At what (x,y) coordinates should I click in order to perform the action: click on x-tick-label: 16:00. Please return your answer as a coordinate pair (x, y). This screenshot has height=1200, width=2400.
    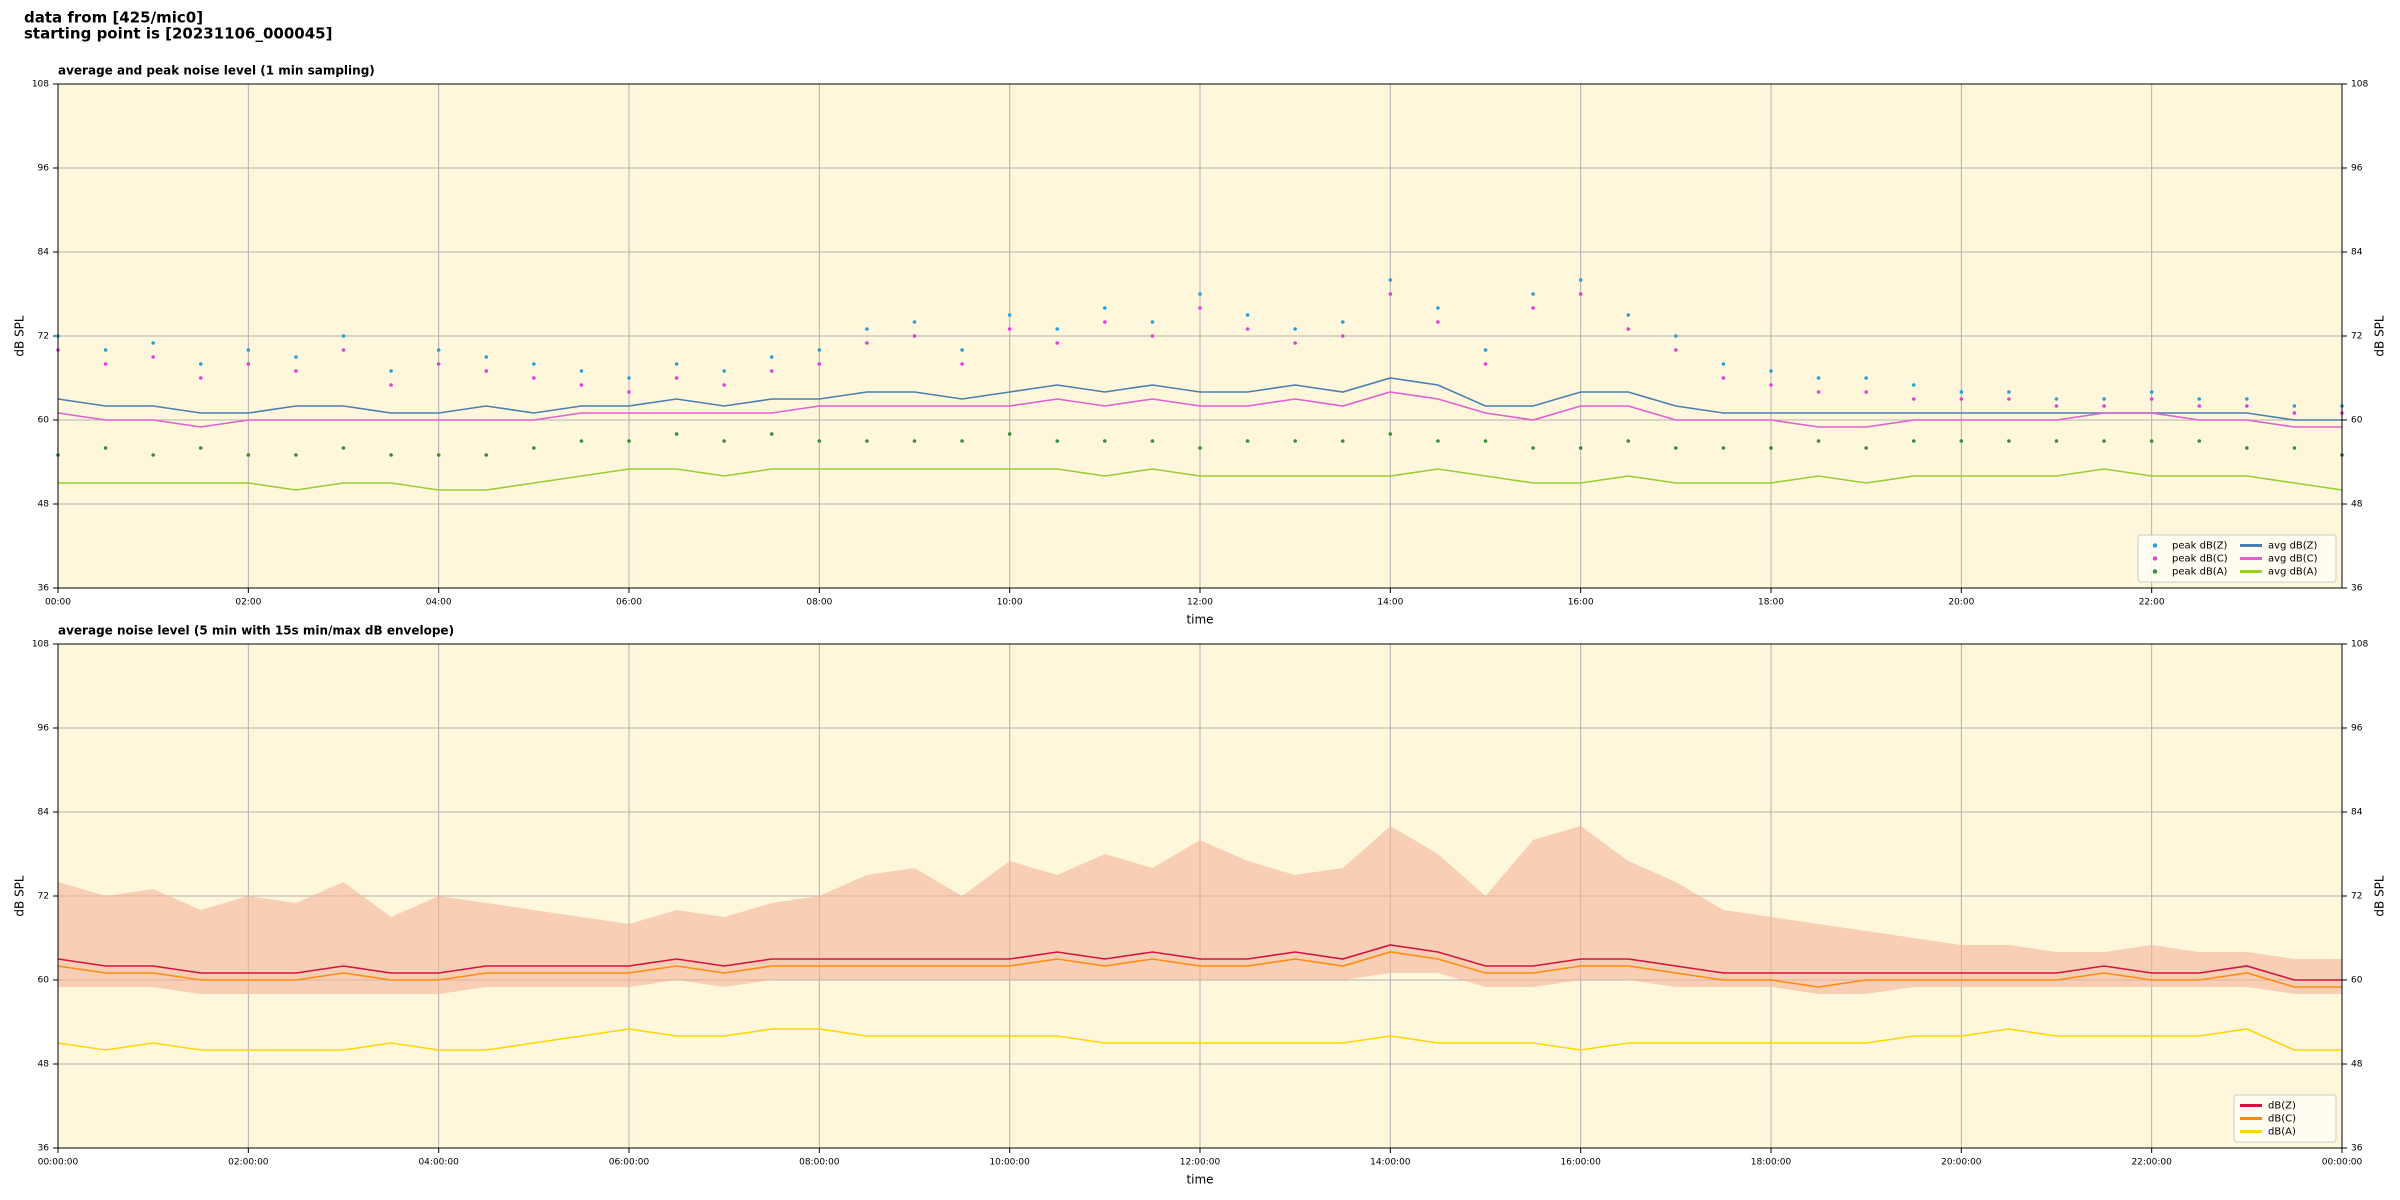
    Looking at the image, I should click on (1581, 603).